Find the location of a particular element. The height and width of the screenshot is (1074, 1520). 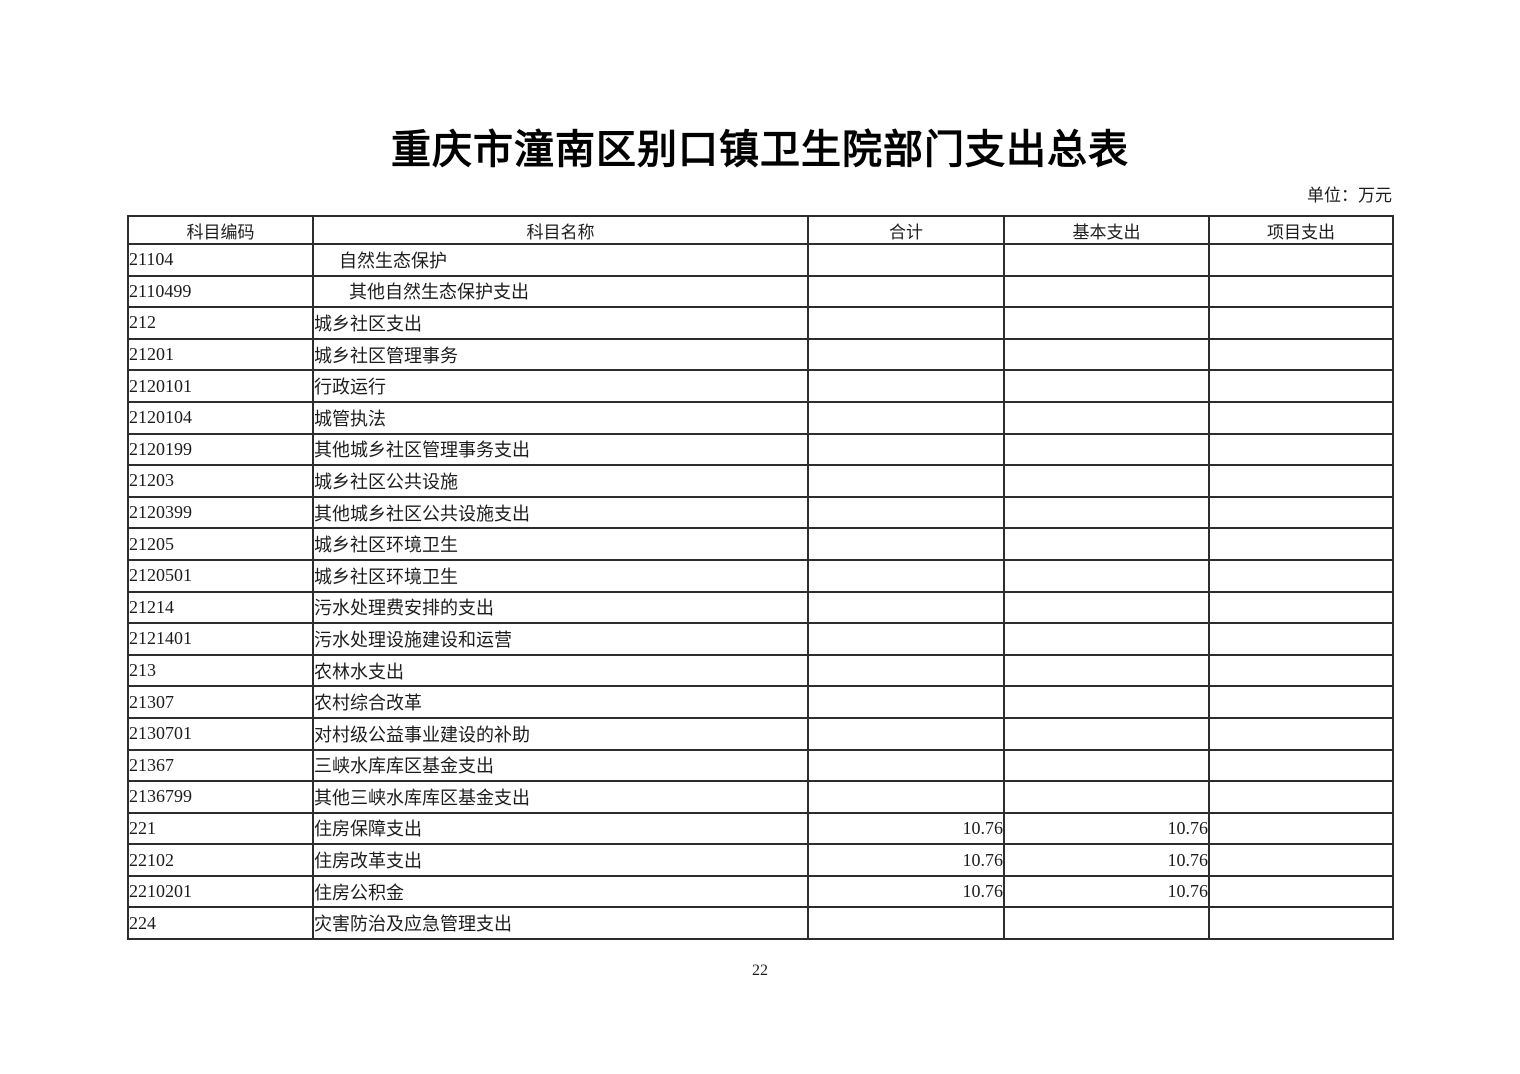

table-row: 21201 城乡社区管理事务 is located at coordinates (760, 354).